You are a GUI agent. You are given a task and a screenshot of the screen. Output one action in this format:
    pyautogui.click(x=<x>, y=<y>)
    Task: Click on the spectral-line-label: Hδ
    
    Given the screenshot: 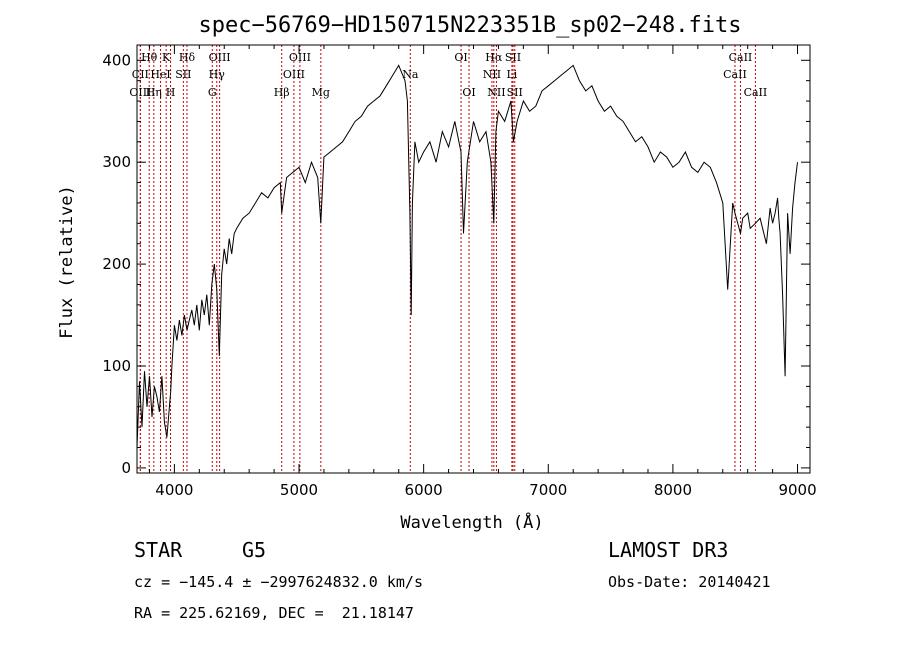 What is the action you would take?
    pyautogui.click(x=187, y=57)
    